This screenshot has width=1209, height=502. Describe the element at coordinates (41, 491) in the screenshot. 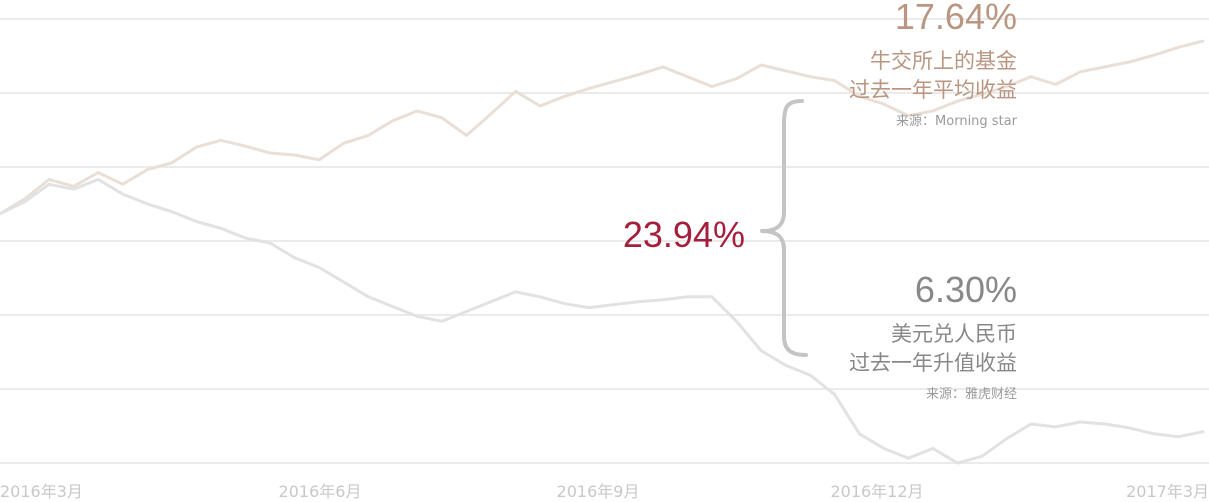

I see `x-tick-label-0: 2016年3月` at that location.